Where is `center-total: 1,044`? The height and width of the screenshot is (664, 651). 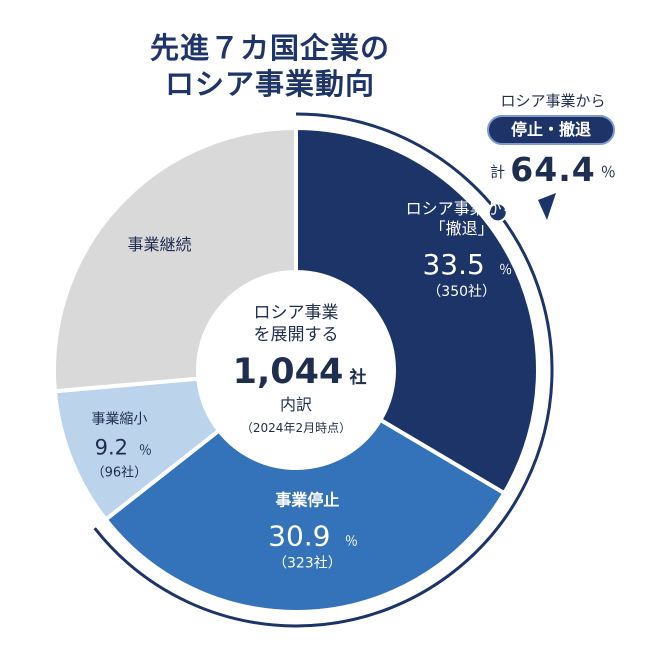
center-total: 1,044 is located at coordinates (288, 372).